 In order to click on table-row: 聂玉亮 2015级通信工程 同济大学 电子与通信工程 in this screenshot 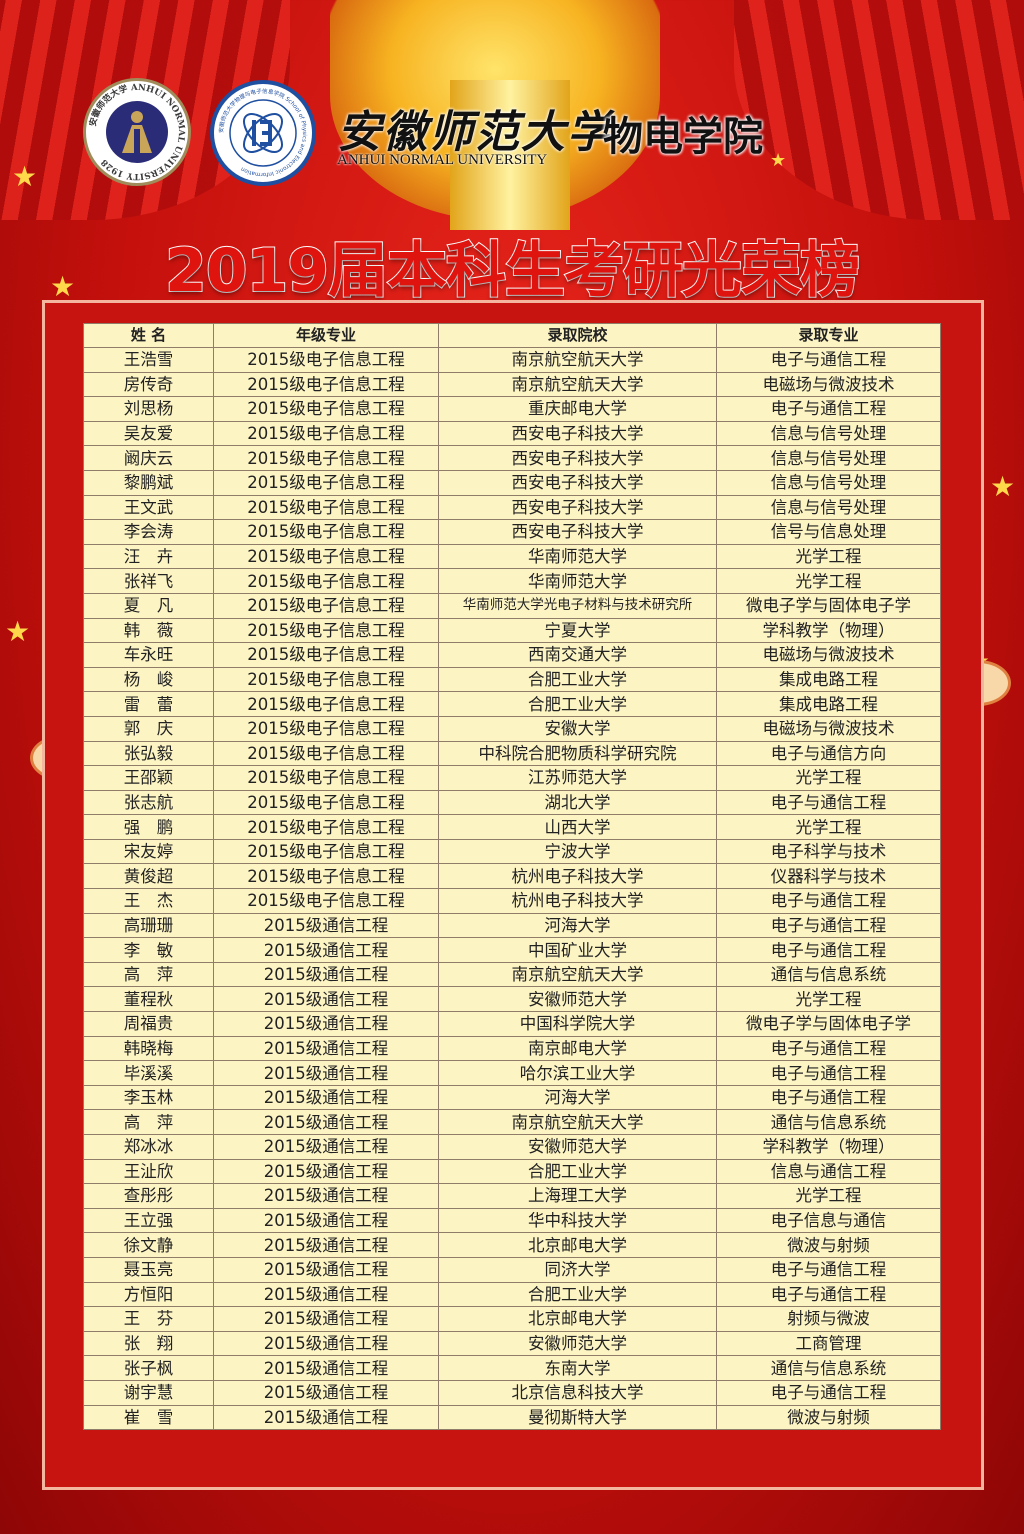, I will do `click(512, 1269)`.